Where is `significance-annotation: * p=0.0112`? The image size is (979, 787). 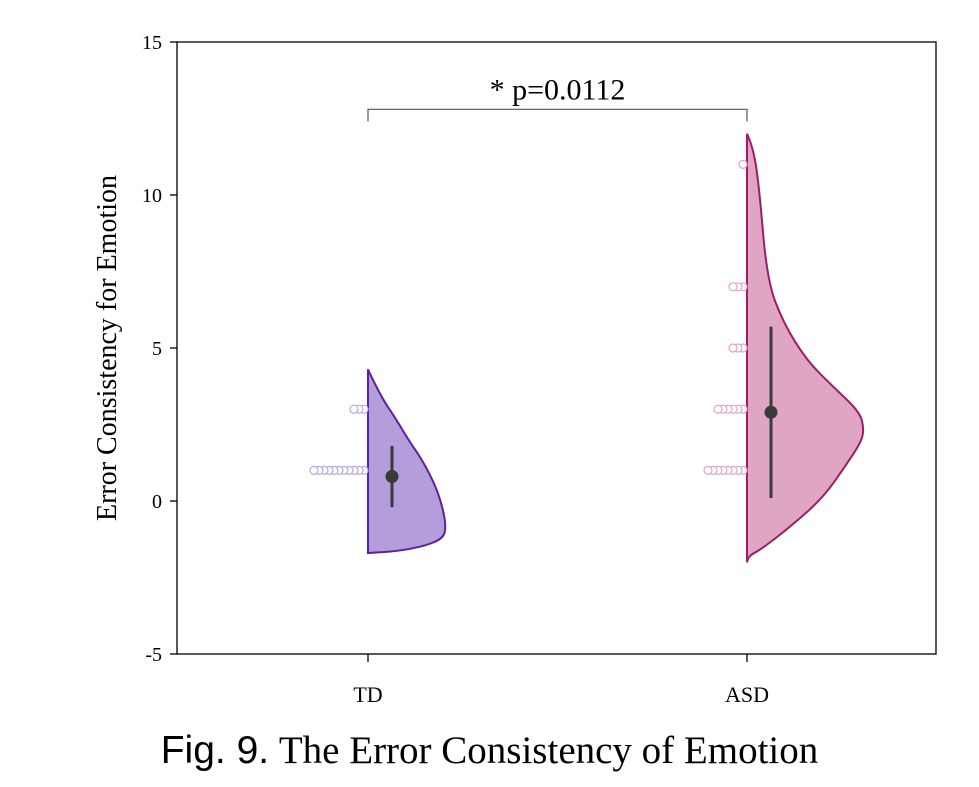 significance-annotation: * p=0.0112 is located at coordinates (557, 97).